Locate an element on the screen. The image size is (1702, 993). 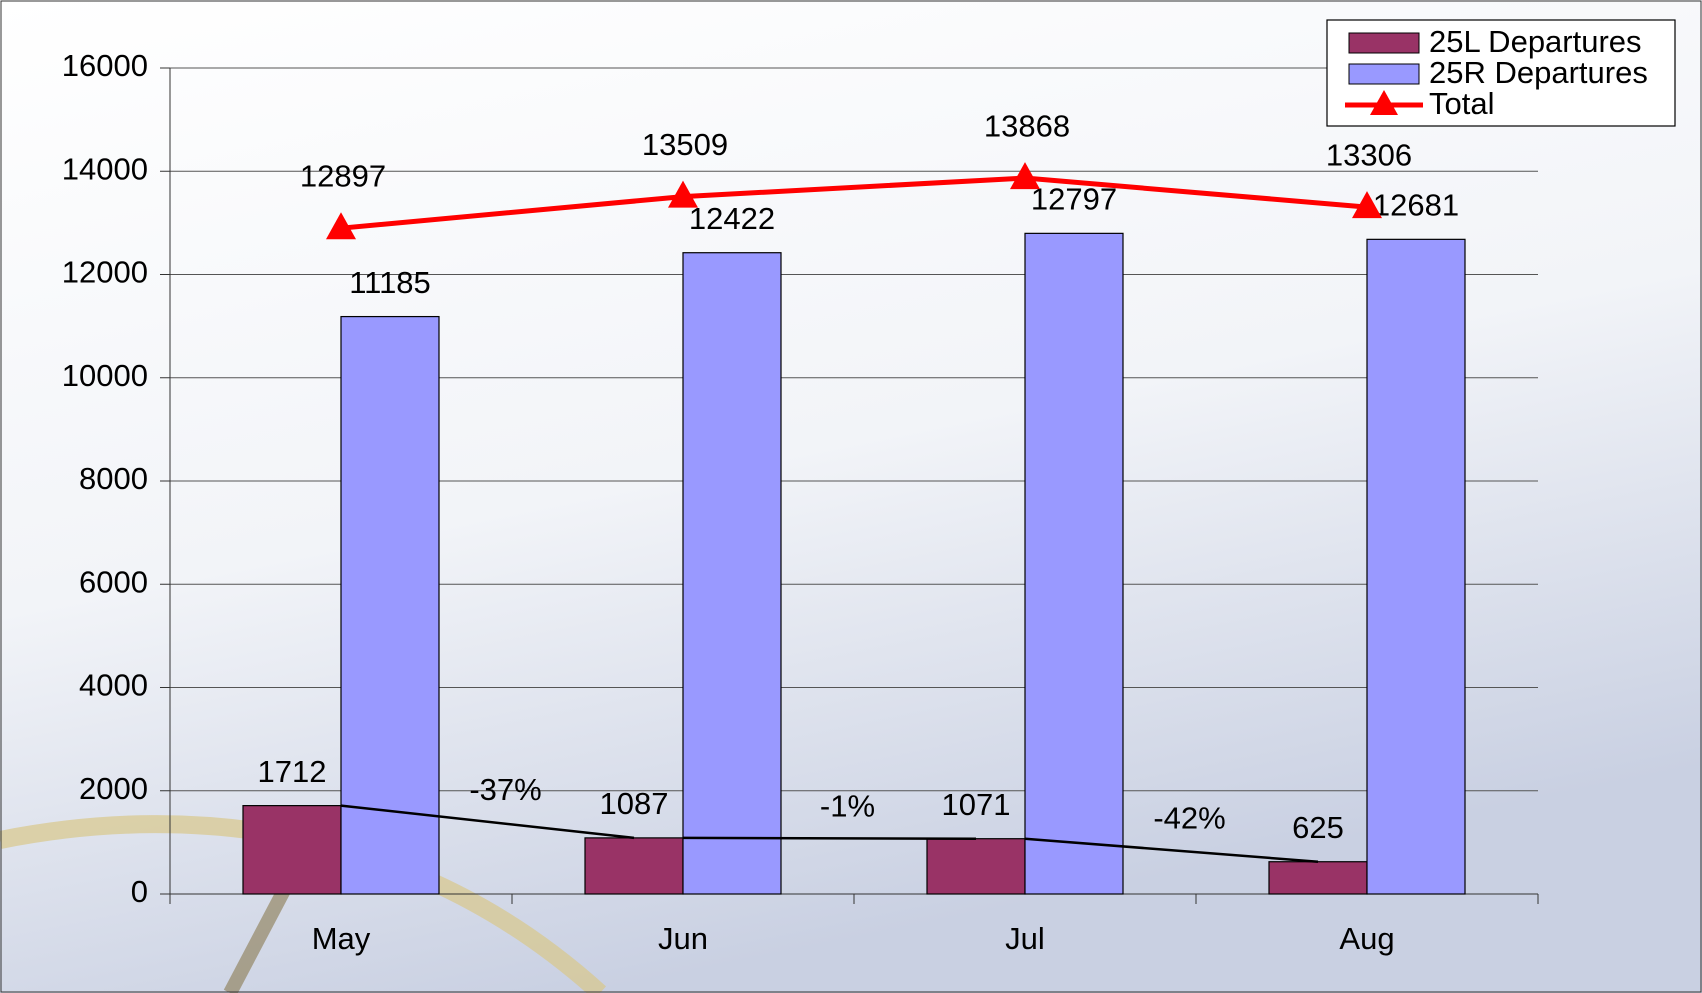
x-tick-label: Jul is located at coordinates (1025, 938).